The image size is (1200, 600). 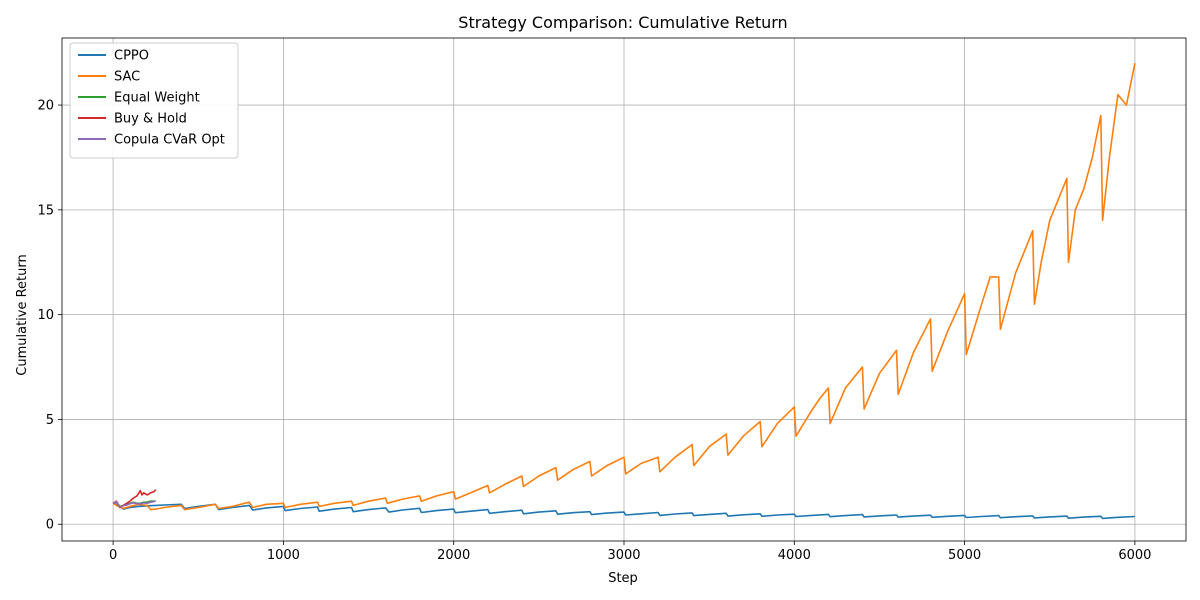 I want to click on x-axis-ticks: 0 1000 2000 3000 4000 5000 6000, so click(x=630, y=552).